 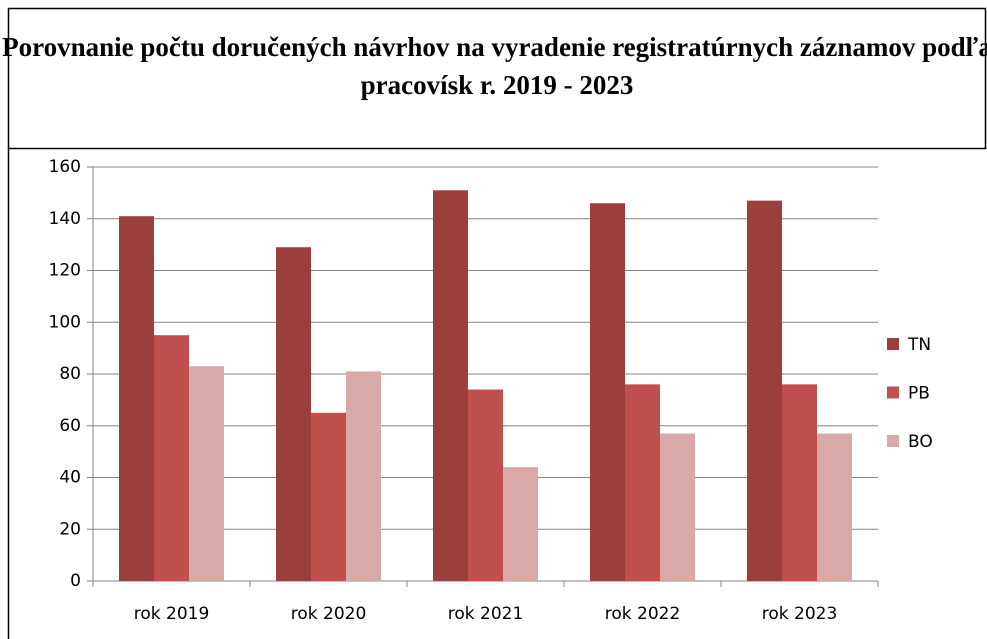 What do you see at coordinates (65, 219) in the screenshot?
I see `y-tick-label: 140` at bounding box center [65, 219].